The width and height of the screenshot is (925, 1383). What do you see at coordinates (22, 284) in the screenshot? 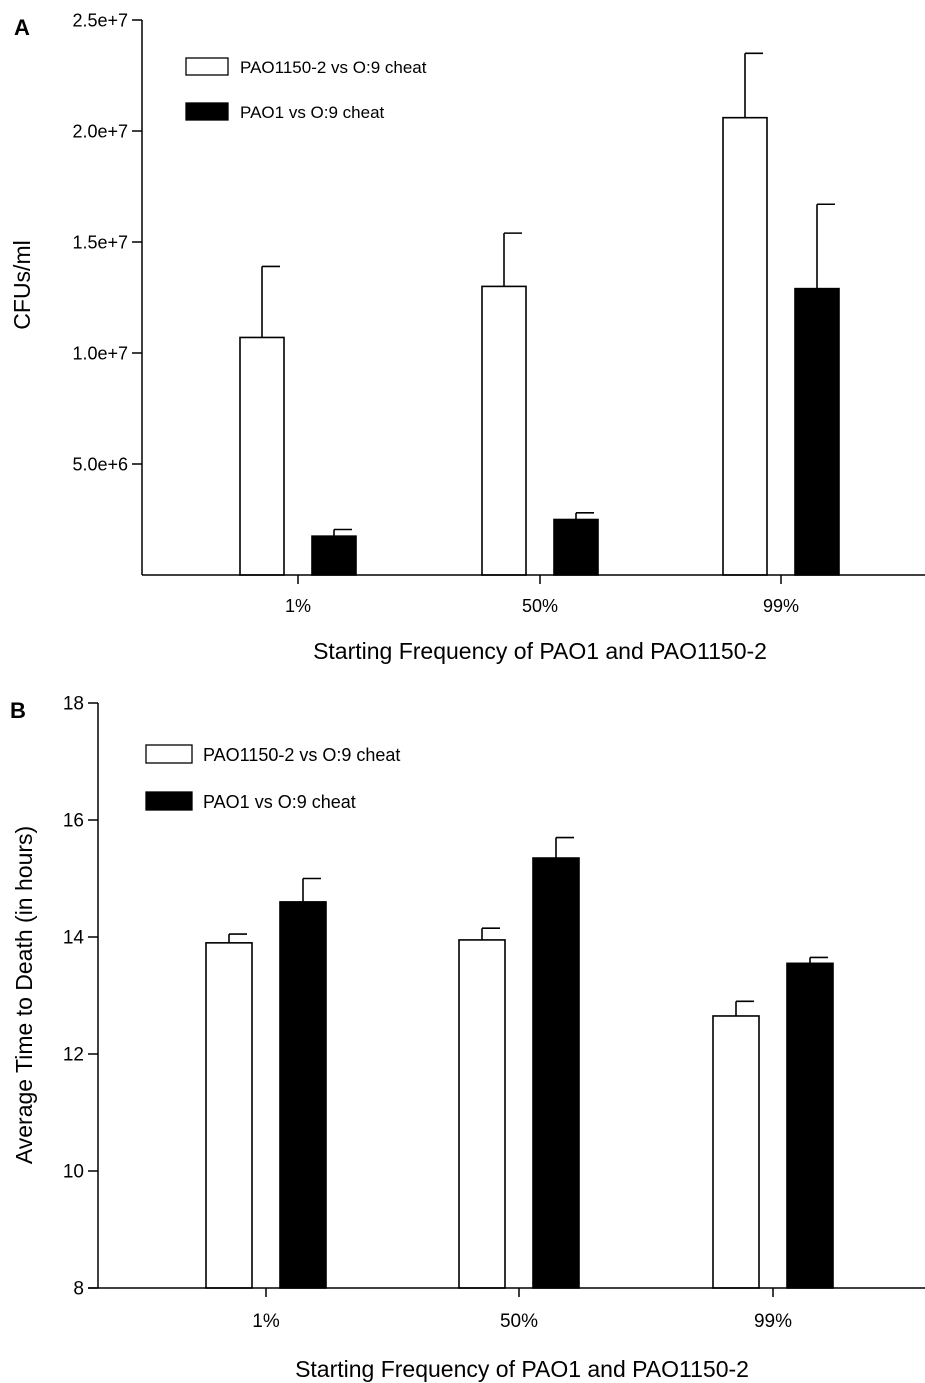
I see `y-axis-label: CFUs/ml` at bounding box center [22, 284].